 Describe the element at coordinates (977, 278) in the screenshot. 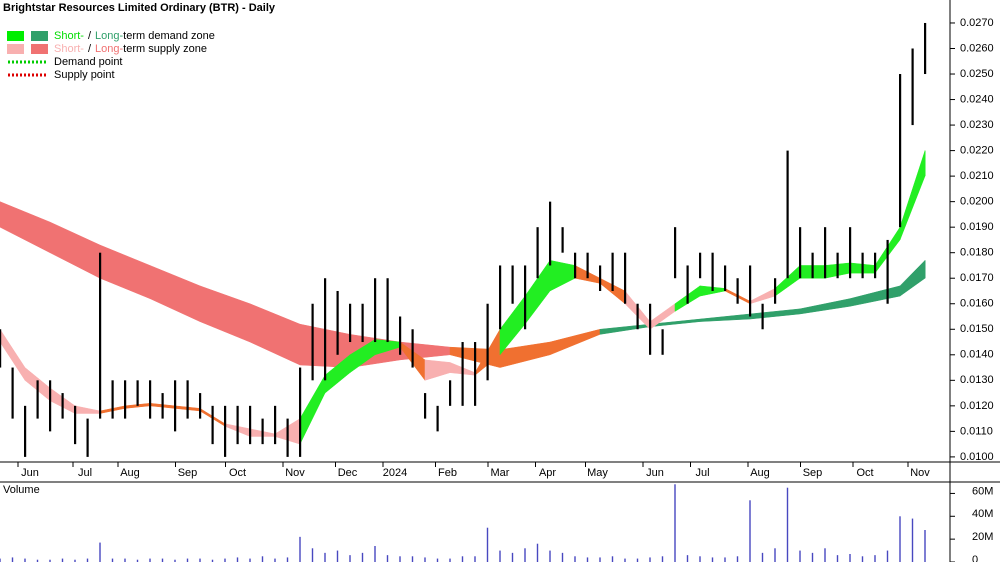

I see `y-tick-label: 0.0170` at that location.